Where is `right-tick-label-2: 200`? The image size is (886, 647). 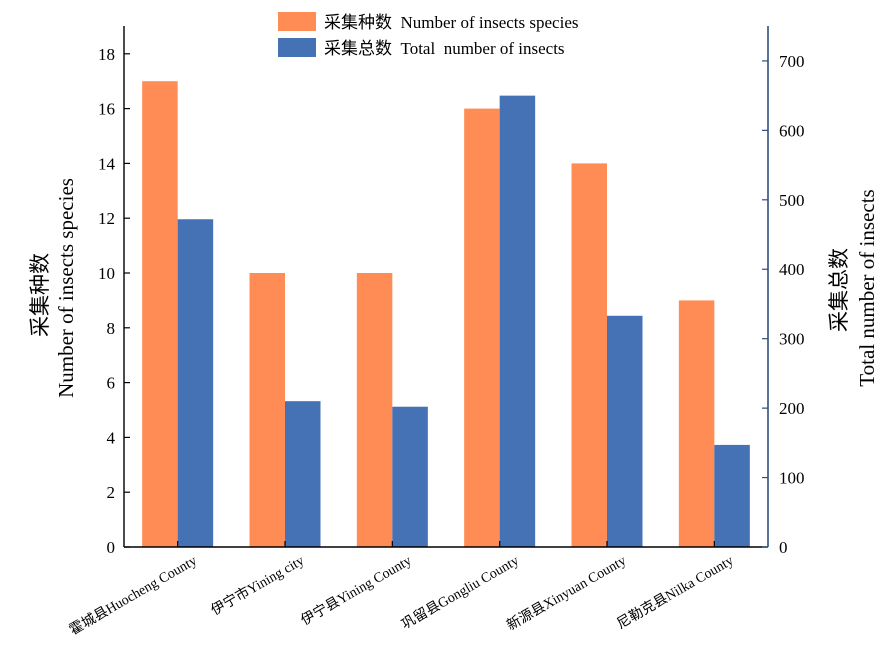 right-tick-label-2: 200 is located at coordinates (792, 408).